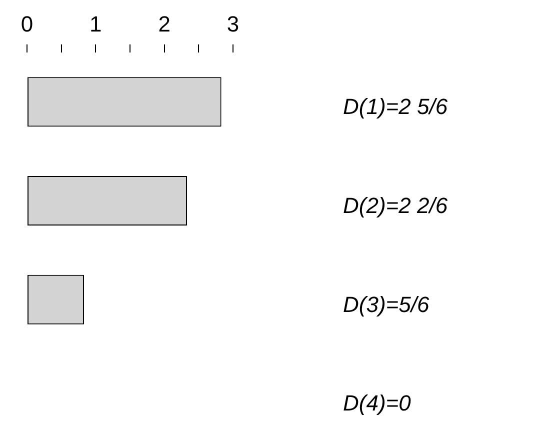 This screenshot has width=551, height=448. Describe the element at coordinates (395, 106) in the screenshot. I see `y-tick-label: D(1)=2 5/6` at that location.